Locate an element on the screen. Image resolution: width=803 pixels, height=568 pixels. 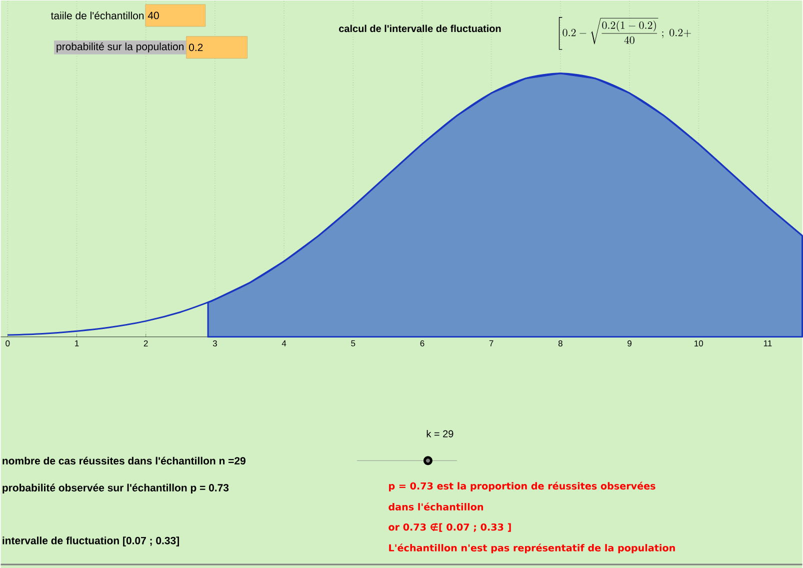
x-tick-label: 1 is located at coordinates (77, 343).